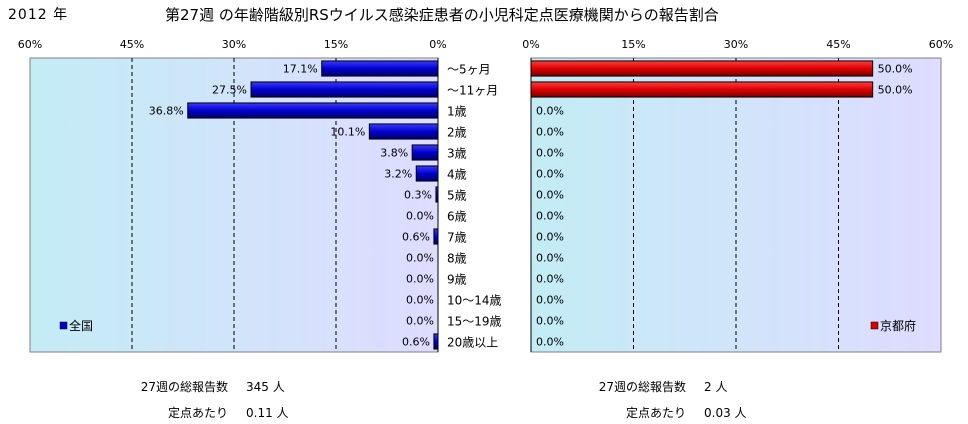 The height and width of the screenshot is (424, 968). Describe the element at coordinates (655, 413) in the screenshot. I see `kyoto-per-site-label: 定点あたり` at that location.